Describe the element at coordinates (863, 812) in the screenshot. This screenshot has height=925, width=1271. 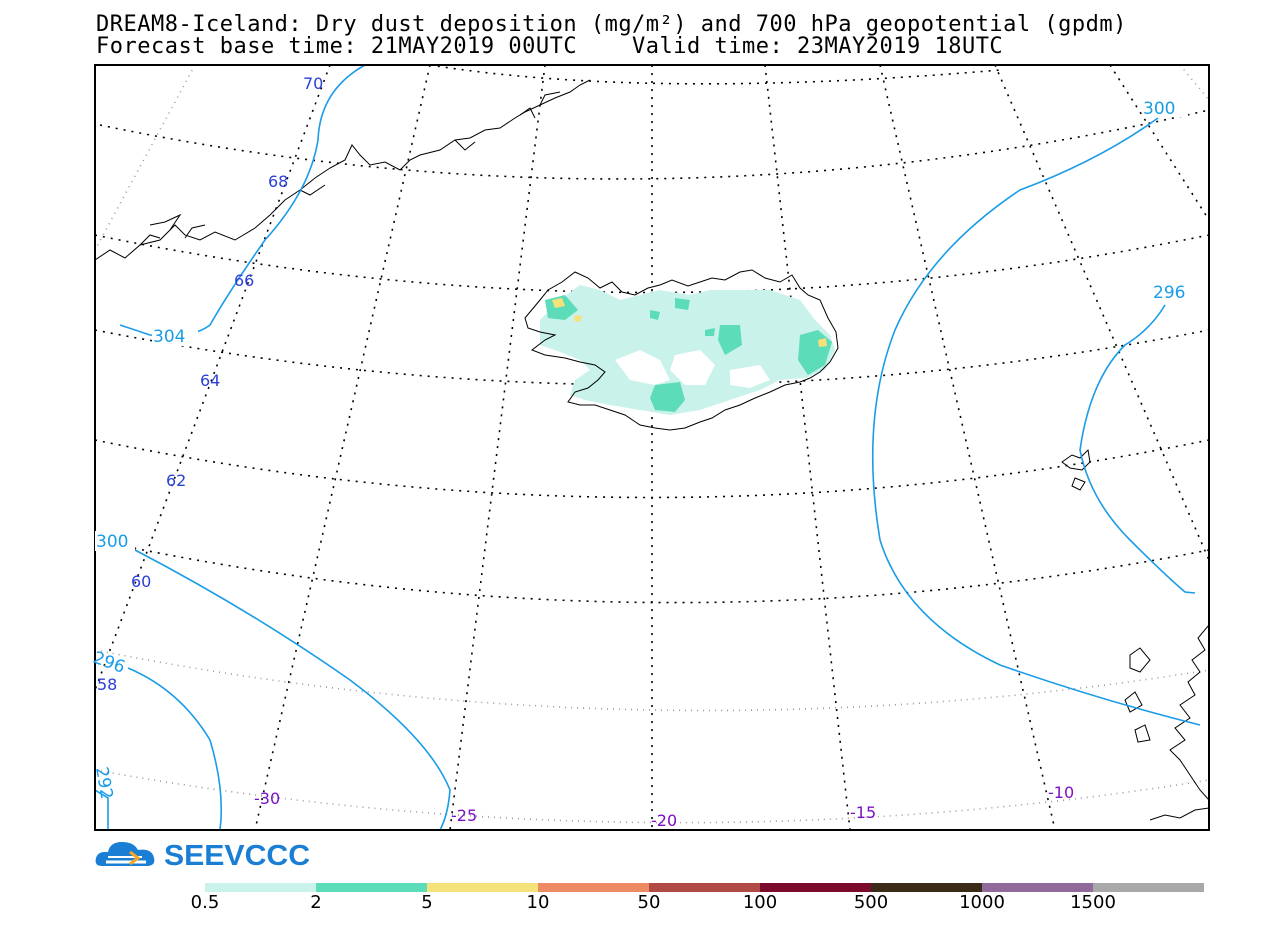
I see `longitude-label: -15` at that location.